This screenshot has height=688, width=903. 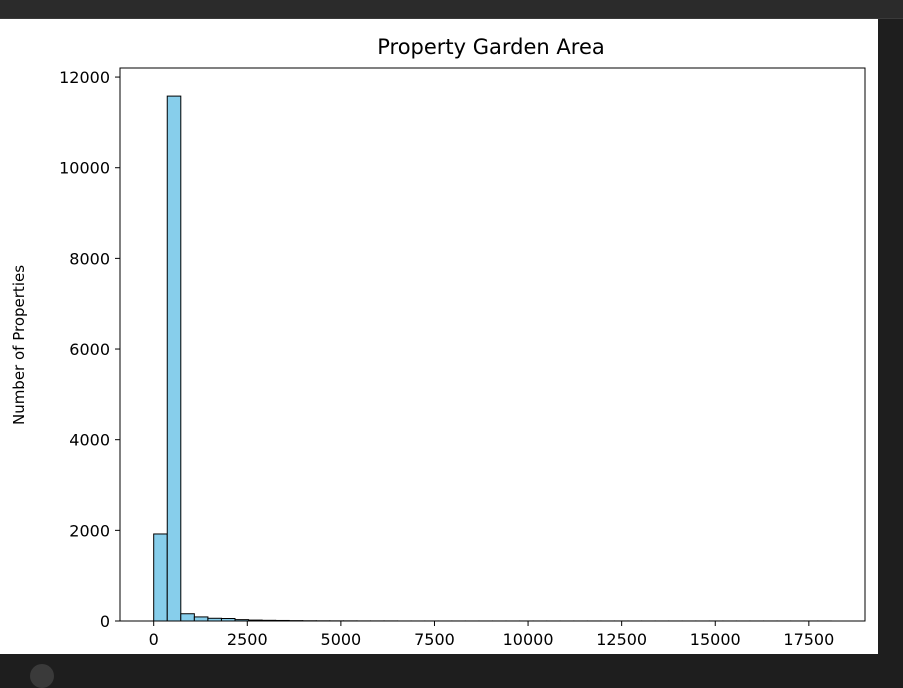 What do you see at coordinates (89, 440) in the screenshot?
I see `y-tick-label: 4000` at bounding box center [89, 440].